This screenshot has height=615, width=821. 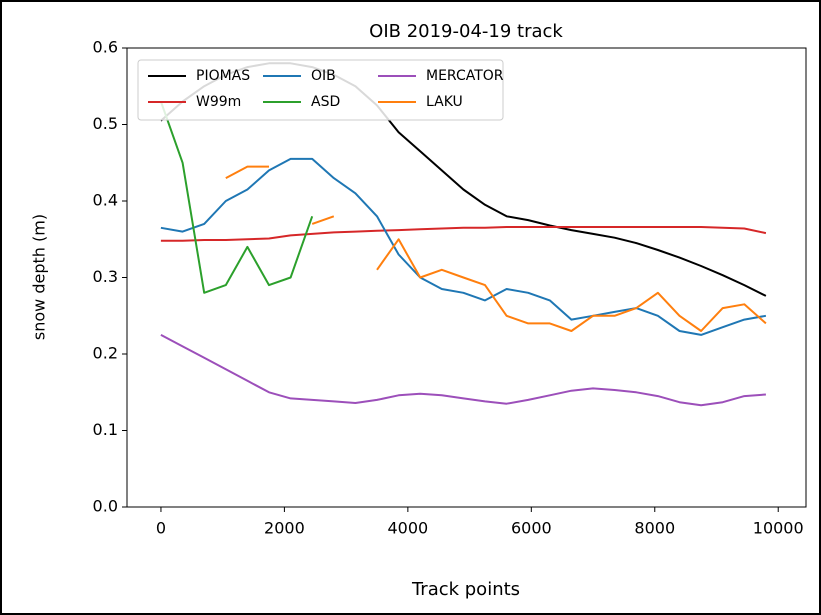 What do you see at coordinates (105, 123) in the screenshot?
I see `y-tick-label: 0.5` at bounding box center [105, 123].